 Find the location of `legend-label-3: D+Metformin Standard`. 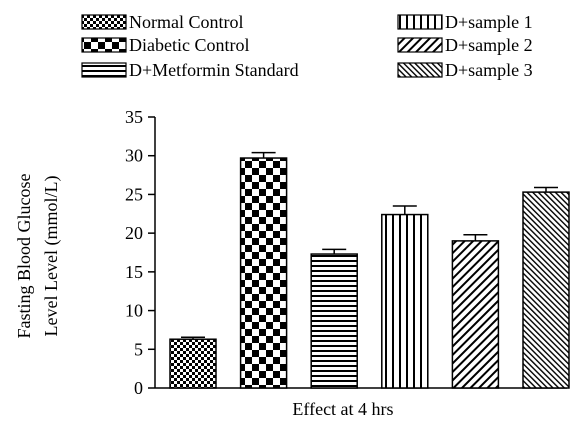

legend-label-3: D+Metformin Standard is located at coordinates (214, 70).